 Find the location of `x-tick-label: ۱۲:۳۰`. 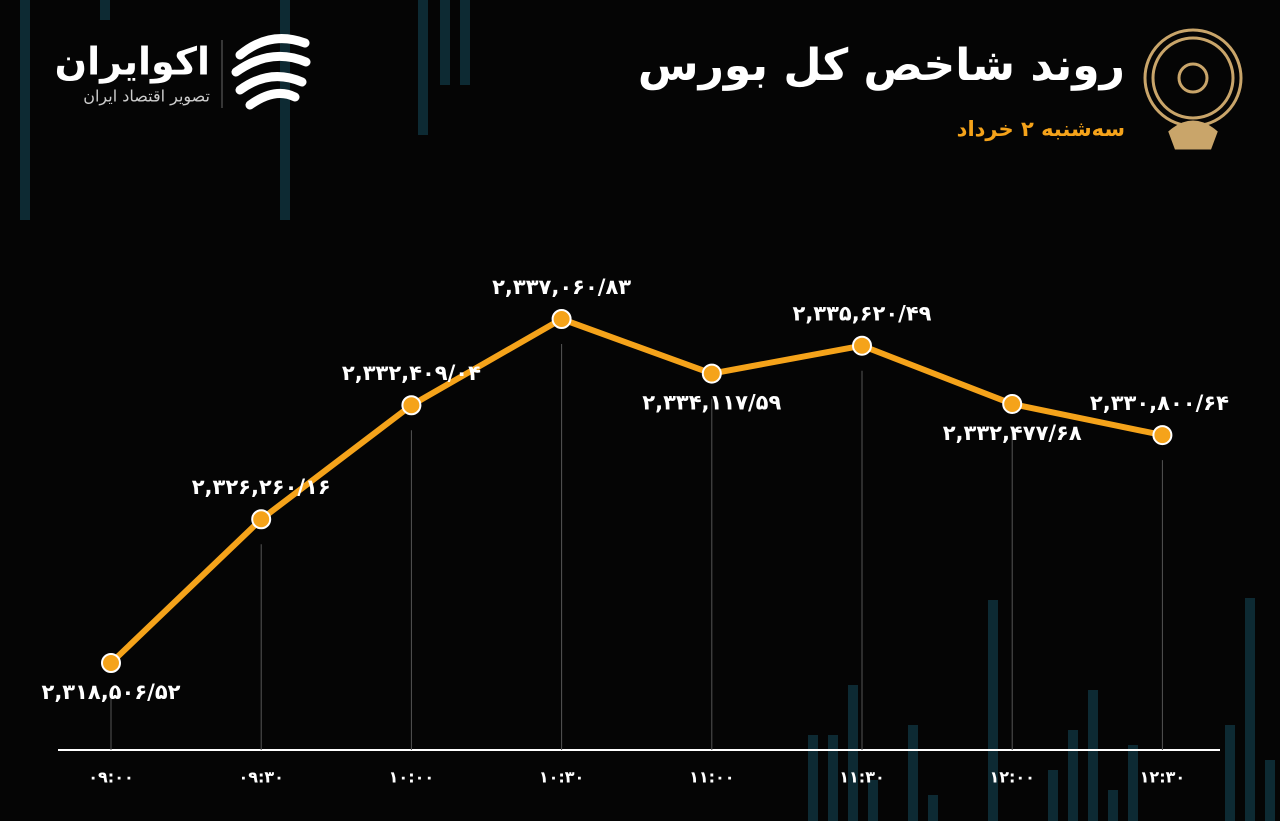

x-tick-label: ۱۲:۳۰ is located at coordinates (1162, 777).